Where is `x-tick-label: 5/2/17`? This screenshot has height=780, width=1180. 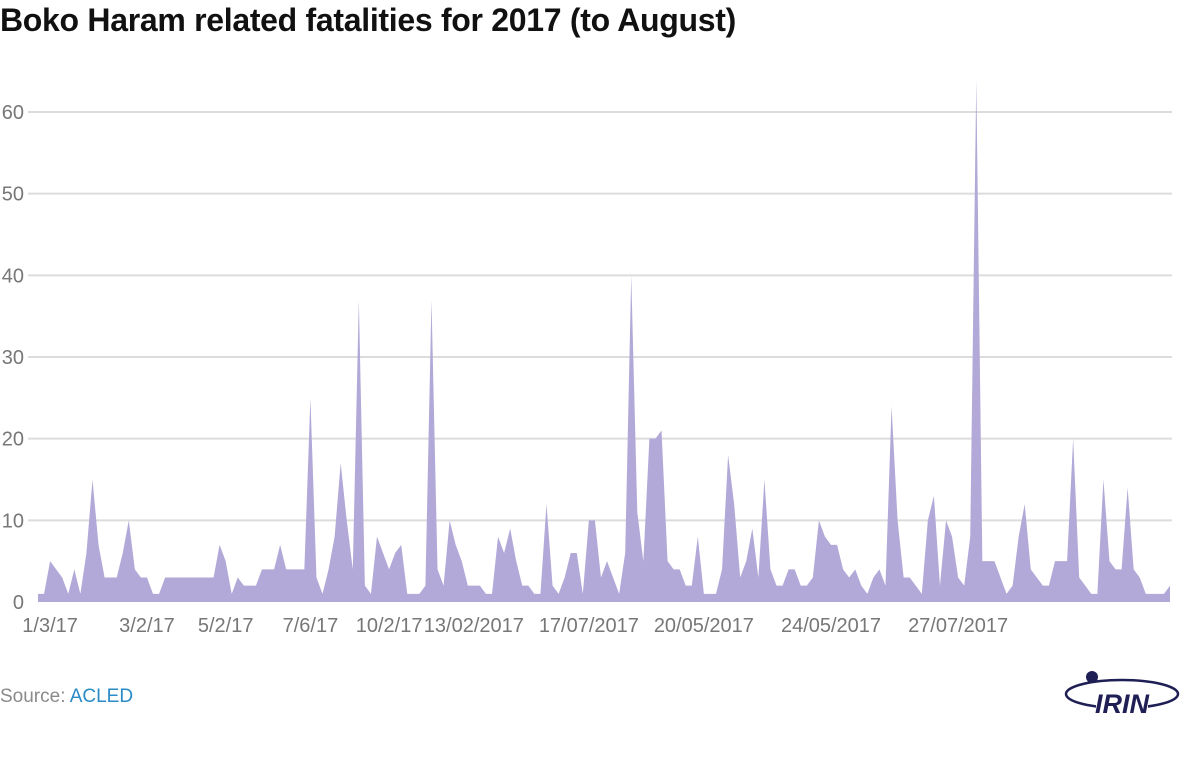
x-tick-label: 5/2/17 is located at coordinates (226, 626).